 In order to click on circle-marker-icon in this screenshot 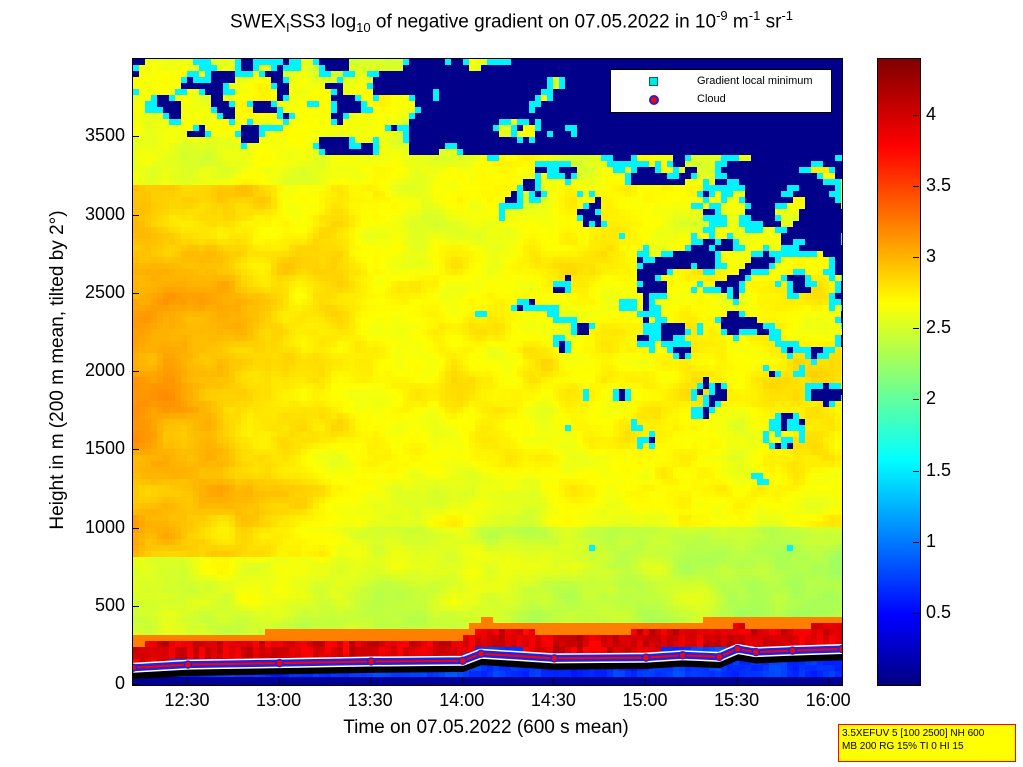, I will do `click(654, 100)`.